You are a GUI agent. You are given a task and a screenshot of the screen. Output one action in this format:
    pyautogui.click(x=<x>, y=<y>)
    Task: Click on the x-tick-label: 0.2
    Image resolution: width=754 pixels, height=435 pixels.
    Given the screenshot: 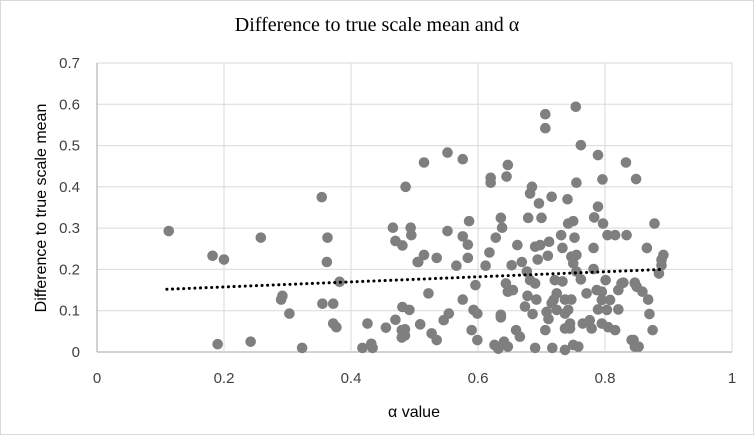 What is the action you would take?
    pyautogui.click(x=224, y=378)
    